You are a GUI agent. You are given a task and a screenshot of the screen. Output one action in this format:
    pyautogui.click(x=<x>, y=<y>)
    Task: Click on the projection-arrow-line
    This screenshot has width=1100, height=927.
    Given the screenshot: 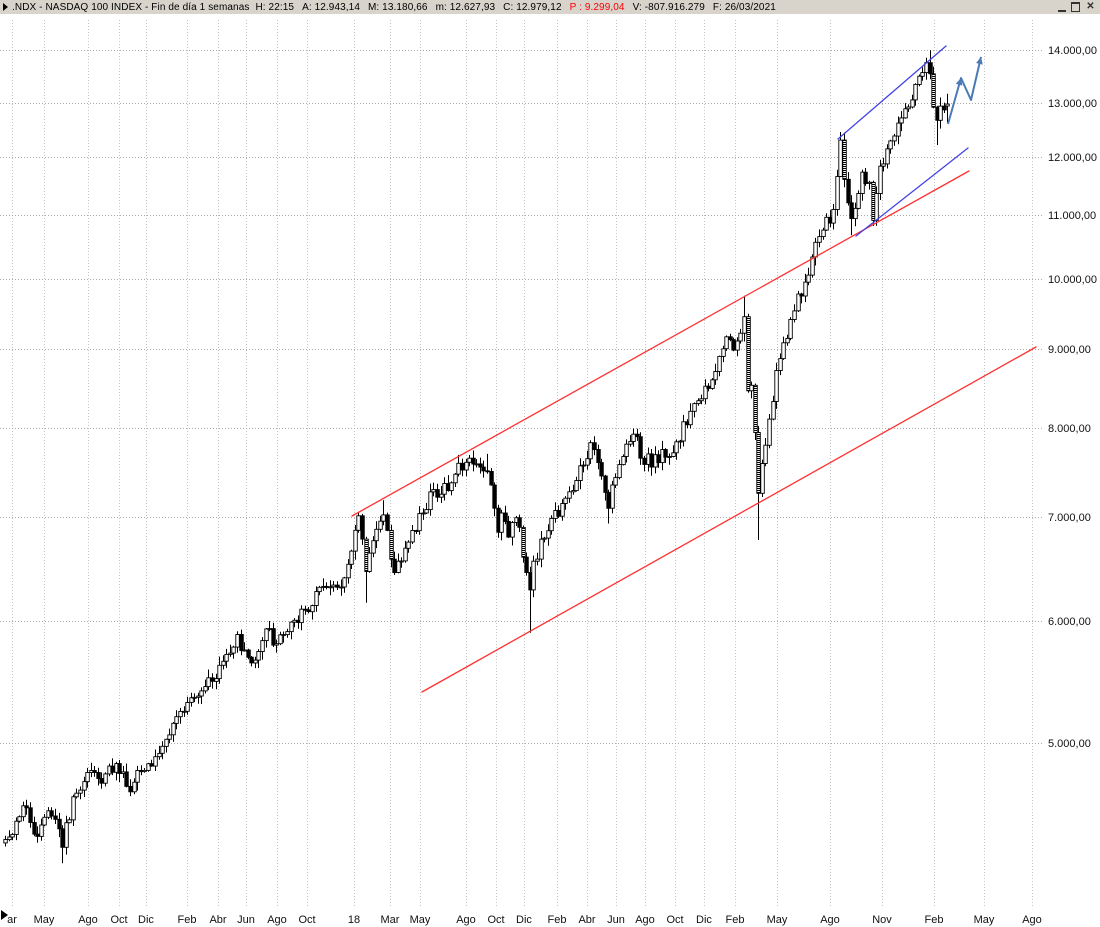 What is the action you would take?
    pyautogui.click(x=964, y=90)
    